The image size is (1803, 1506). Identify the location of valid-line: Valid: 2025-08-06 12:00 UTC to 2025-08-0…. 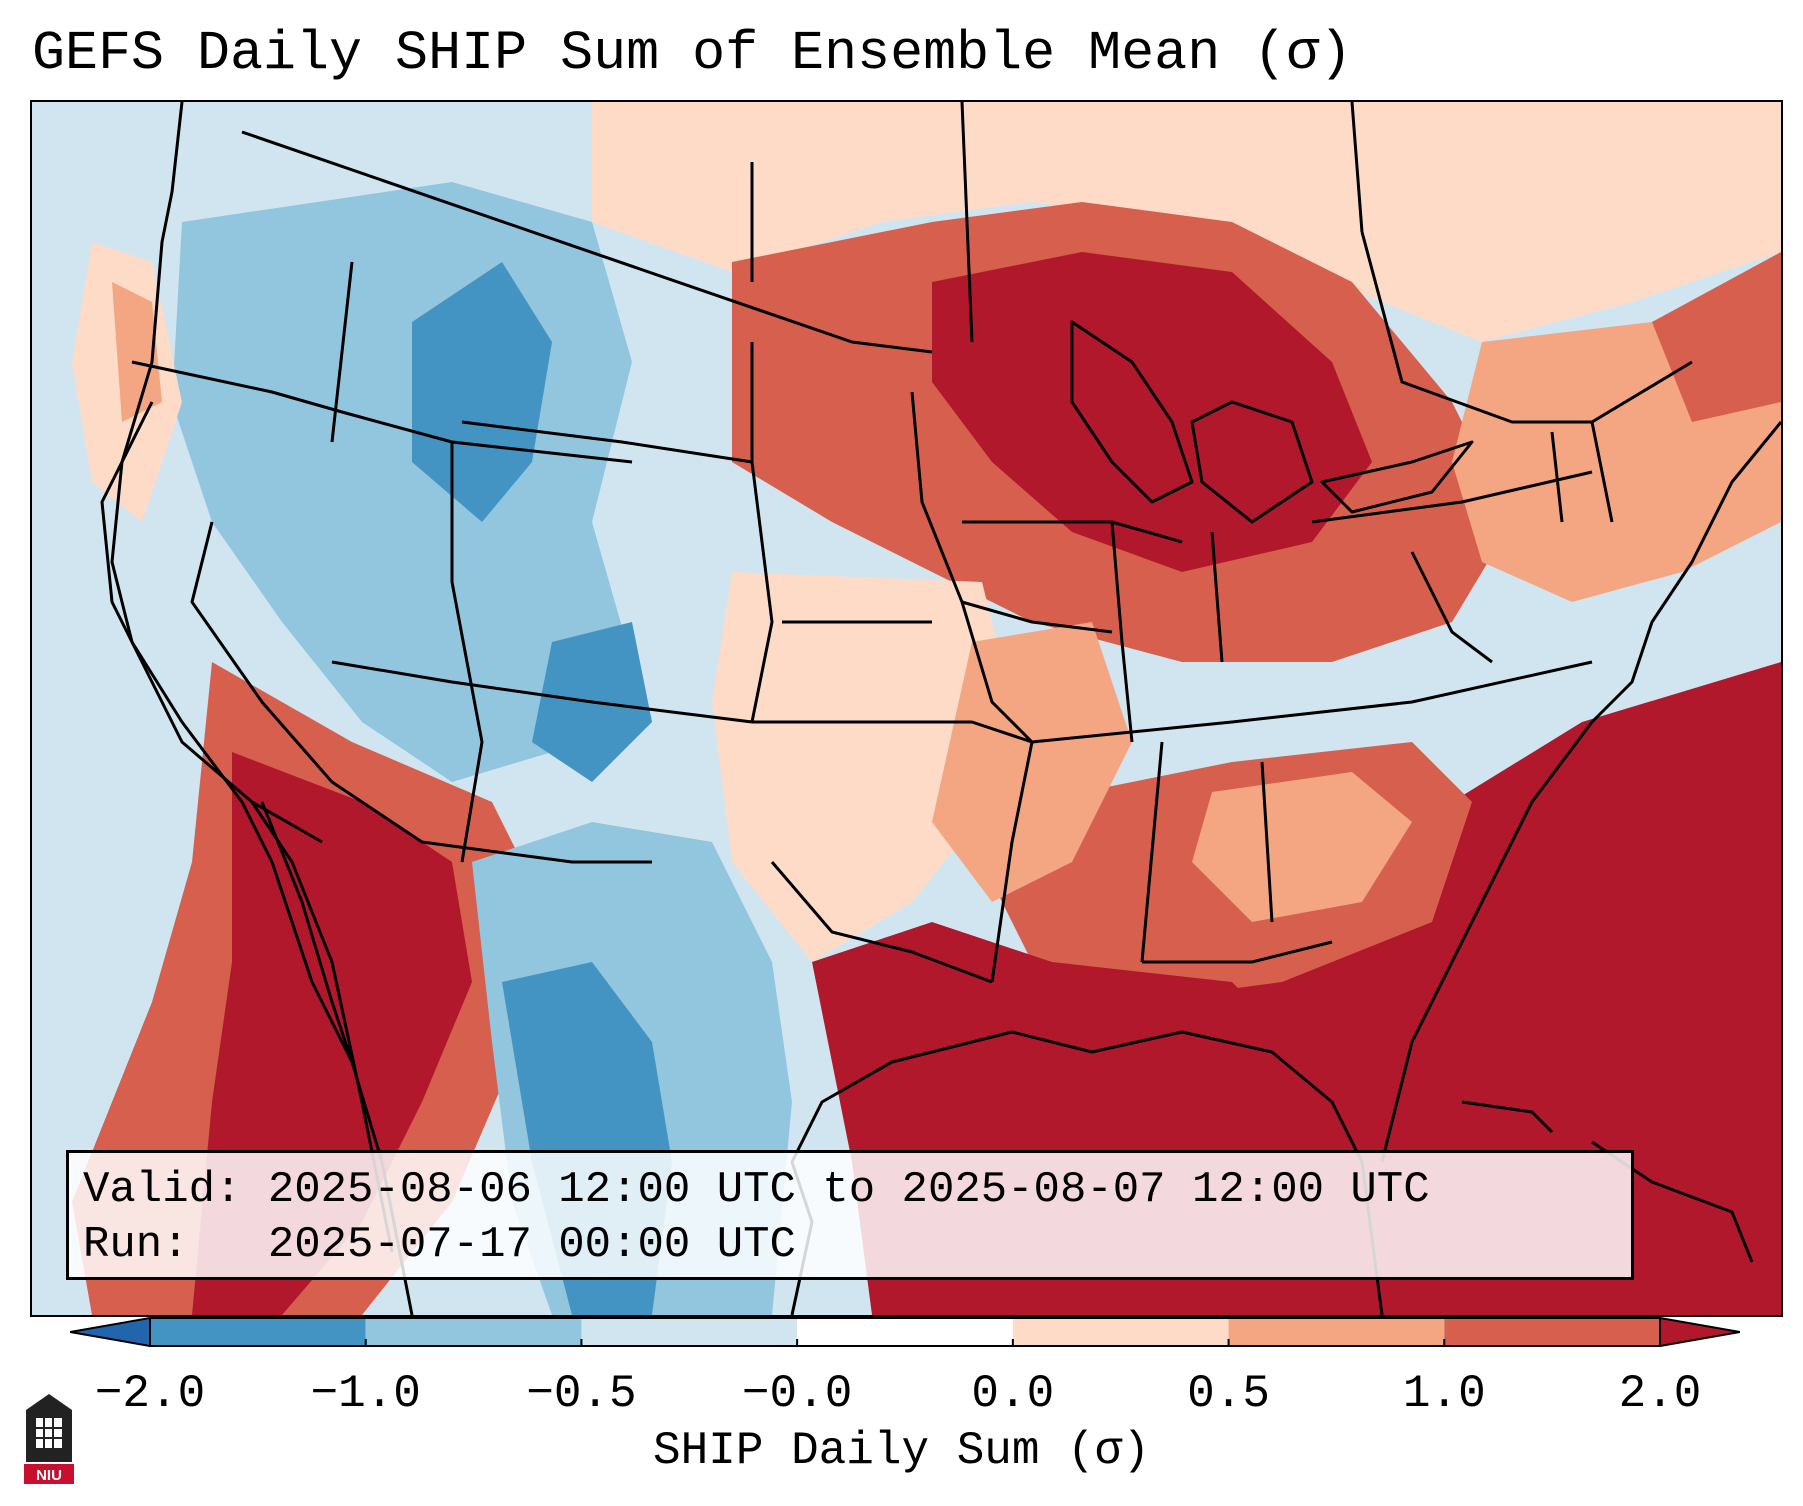
(756, 1190).